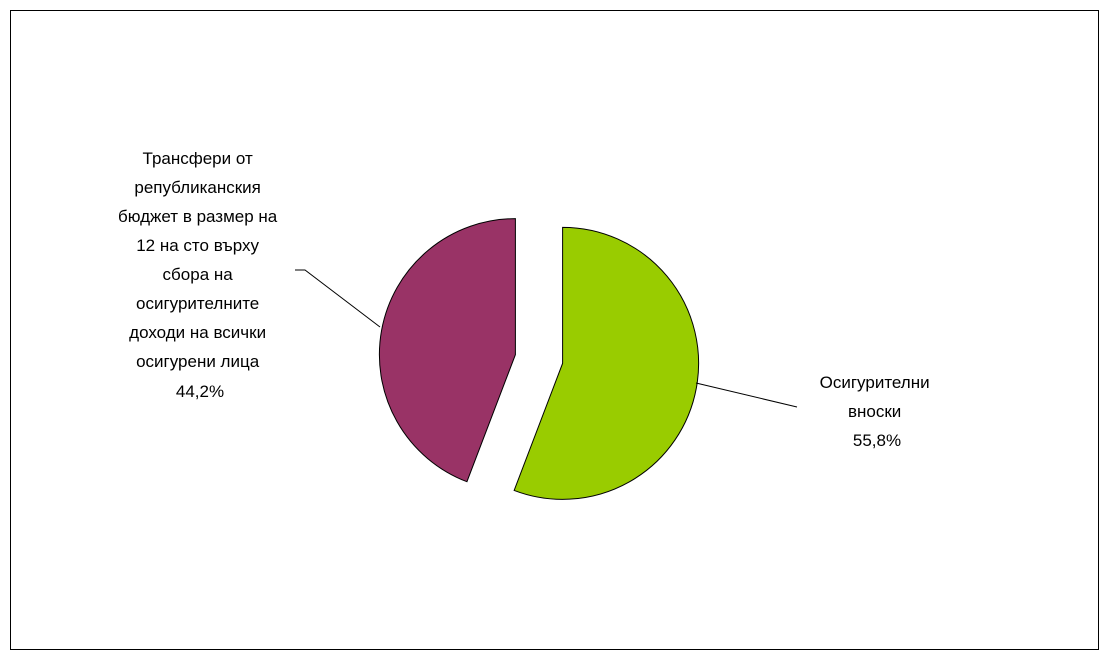 Image resolution: width=1110 pixels, height=650 pixels. What do you see at coordinates (197, 187) in the screenshot?
I see `slice-label-line: републиканския` at bounding box center [197, 187].